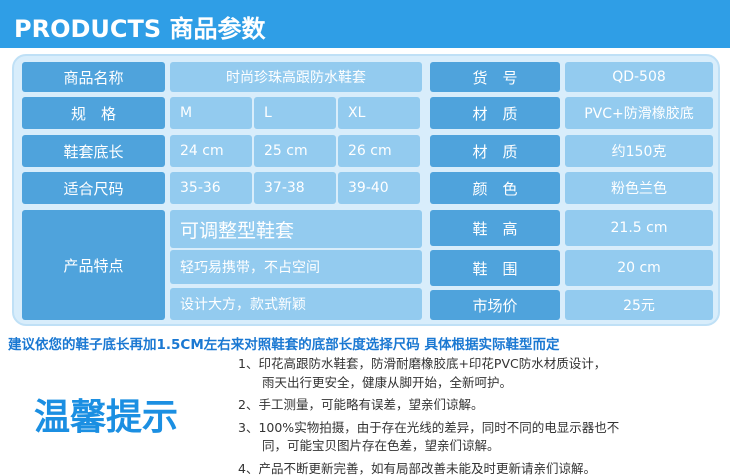 The width and height of the screenshot is (730, 475). I want to click on row-label: 货 号, so click(495, 77).